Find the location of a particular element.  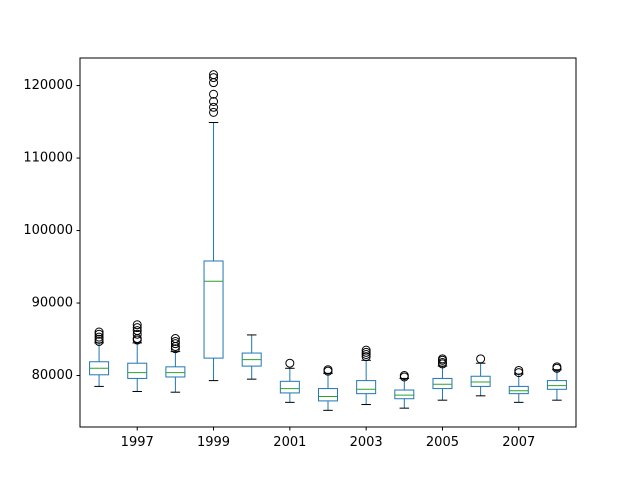

box-2004 is located at coordinates (404, 390).